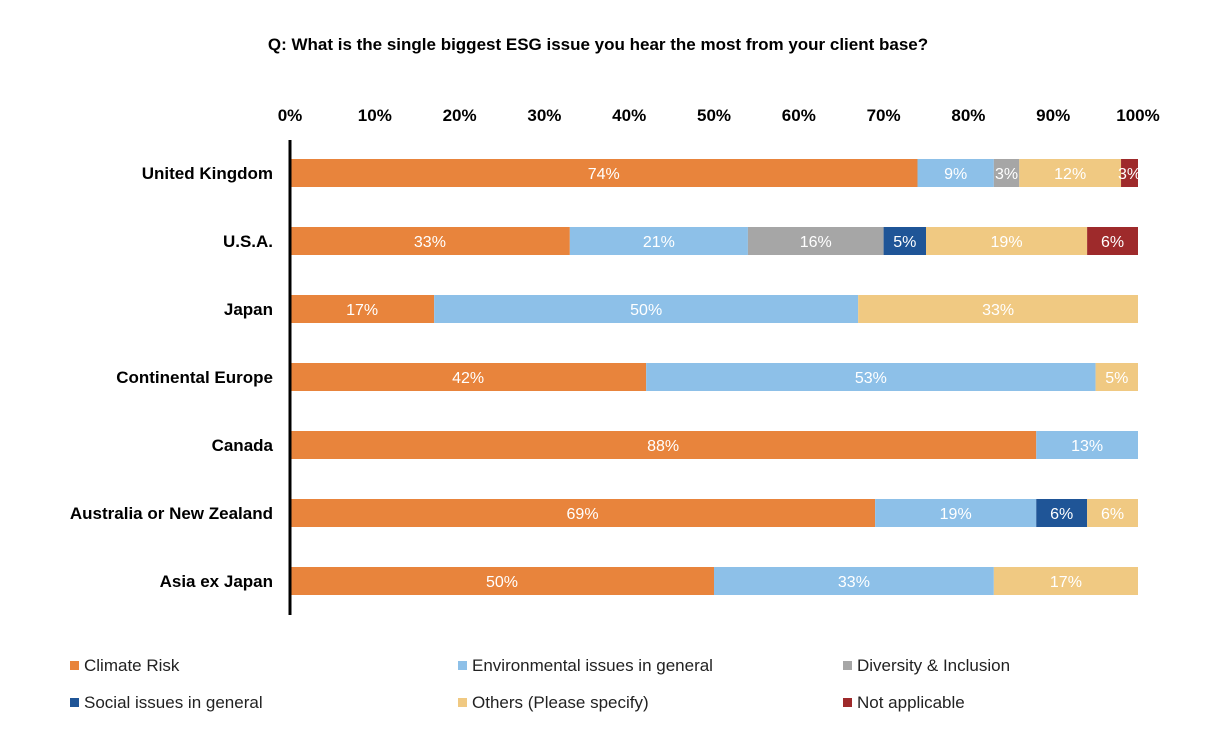 The width and height of the screenshot is (1224, 730). I want to click on legend-item: Environmental issues in general, so click(585, 665).